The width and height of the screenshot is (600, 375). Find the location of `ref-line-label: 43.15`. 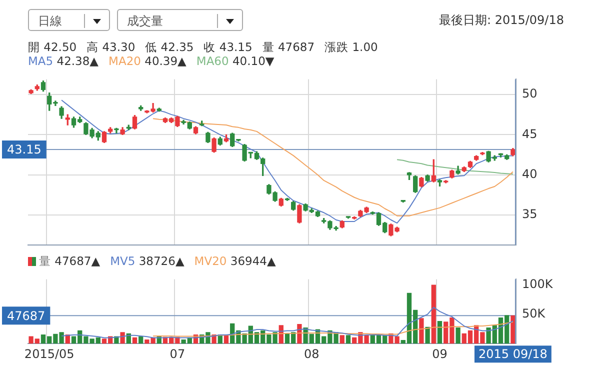

ref-line-label: 43.15 is located at coordinates (24, 149).